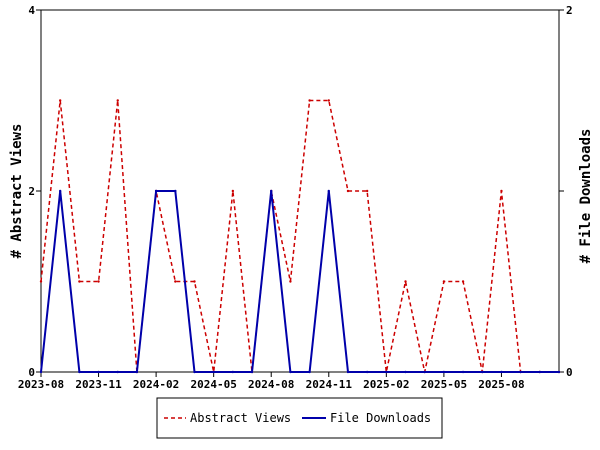  I want to click on right-y-tick-label: 0, so click(569, 372).